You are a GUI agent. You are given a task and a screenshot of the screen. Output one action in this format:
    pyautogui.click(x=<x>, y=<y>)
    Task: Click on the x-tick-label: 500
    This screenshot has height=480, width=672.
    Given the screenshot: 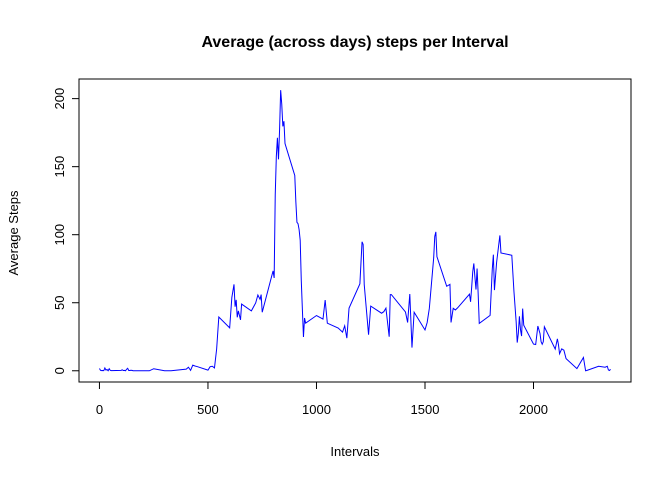 What is the action you would take?
    pyautogui.click(x=208, y=409)
    